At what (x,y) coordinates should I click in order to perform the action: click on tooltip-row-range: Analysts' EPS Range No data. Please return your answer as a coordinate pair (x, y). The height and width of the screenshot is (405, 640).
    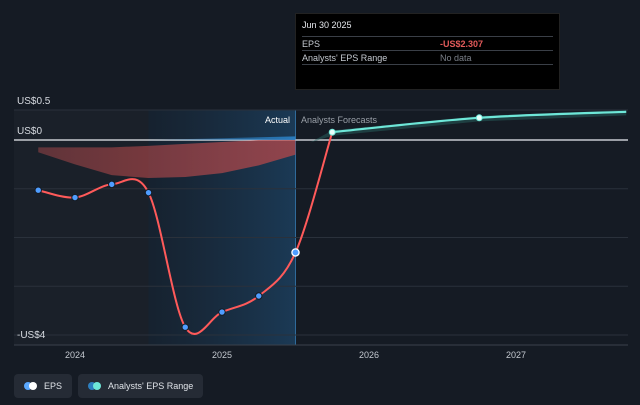
    Looking at the image, I should click on (427, 57).